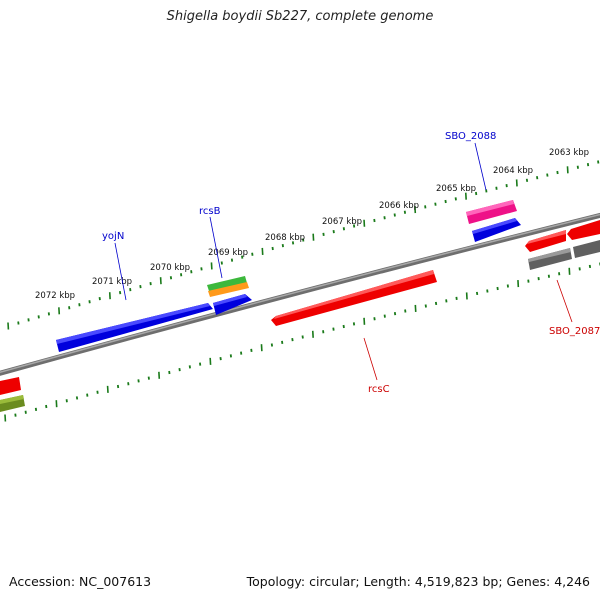  Describe the element at coordinates (456, 189) in the screenshot. I see `ruler-label: 2065 kbp` at that location.